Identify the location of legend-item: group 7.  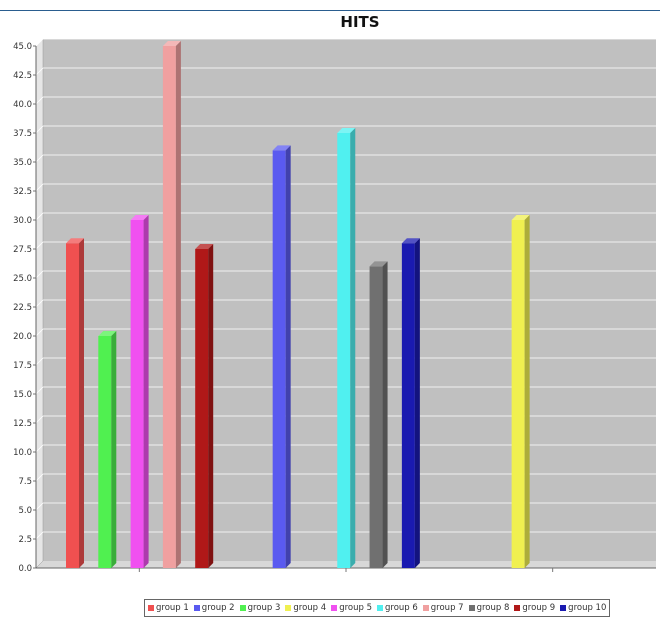
(443, 608).